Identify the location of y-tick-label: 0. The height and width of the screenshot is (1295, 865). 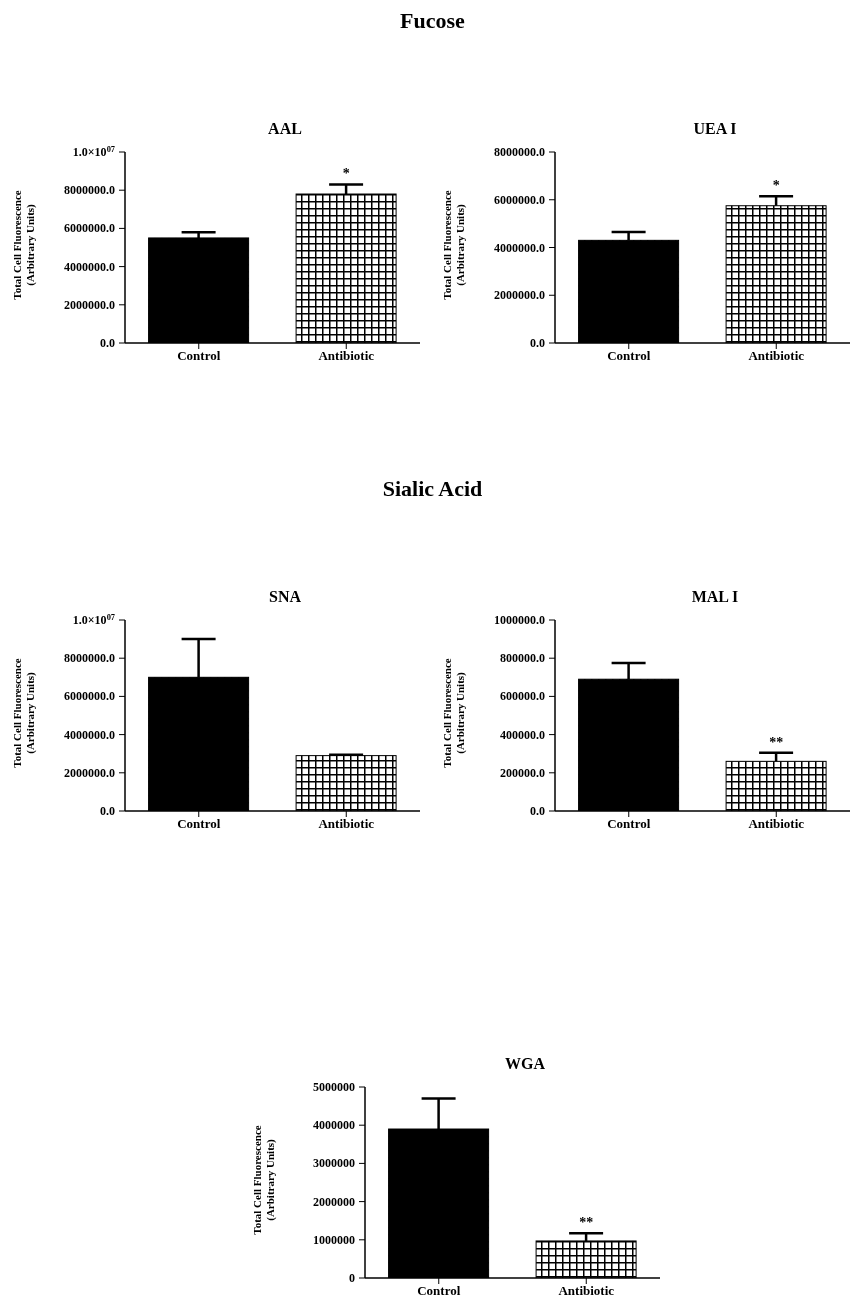
(352, 1278).